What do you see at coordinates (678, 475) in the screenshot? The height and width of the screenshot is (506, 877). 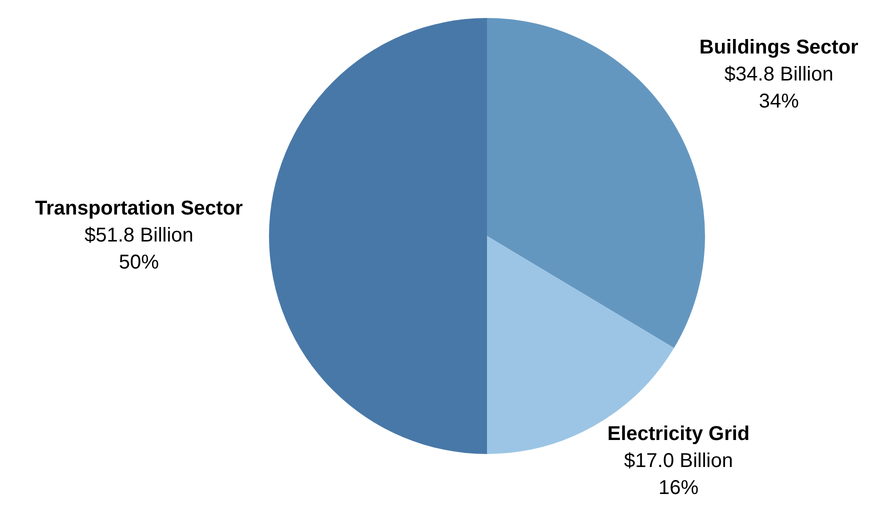 I see `data-label: $17.0 Billion 16%` at bounding box center [678, 475].